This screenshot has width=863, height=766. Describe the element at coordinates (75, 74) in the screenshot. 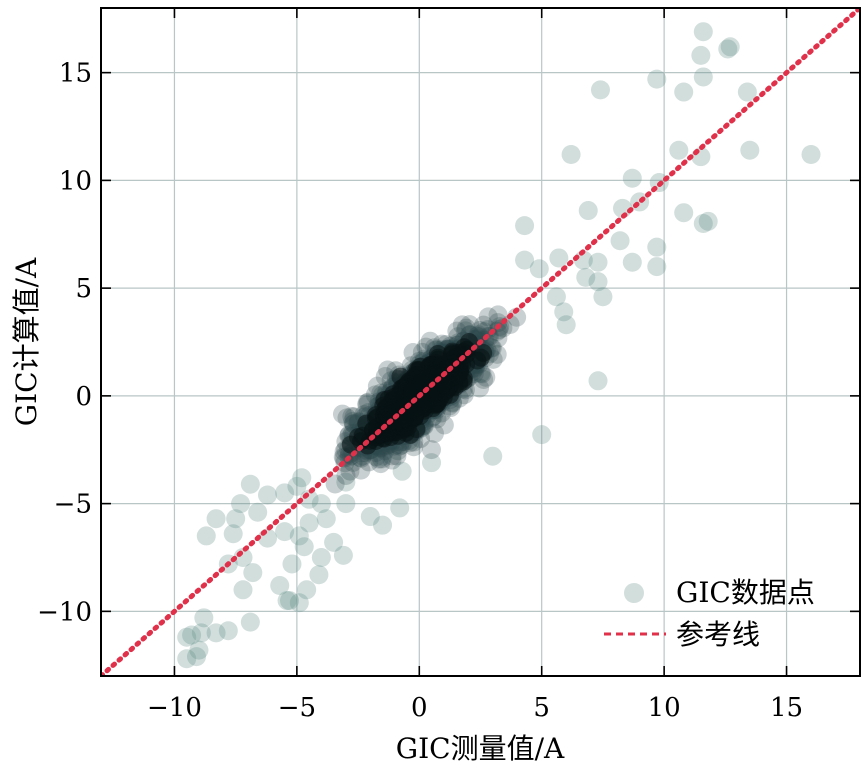

I see `y-tick-label: 15` at that location.